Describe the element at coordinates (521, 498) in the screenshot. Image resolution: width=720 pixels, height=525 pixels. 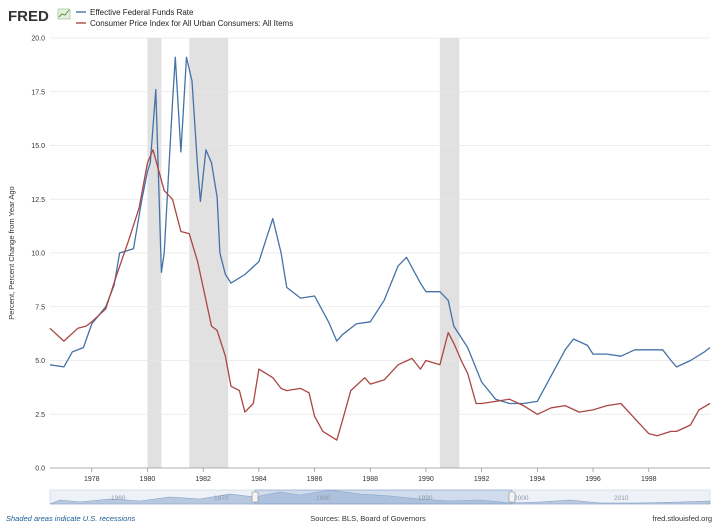
I see `navigator-year: 2000` at that location.